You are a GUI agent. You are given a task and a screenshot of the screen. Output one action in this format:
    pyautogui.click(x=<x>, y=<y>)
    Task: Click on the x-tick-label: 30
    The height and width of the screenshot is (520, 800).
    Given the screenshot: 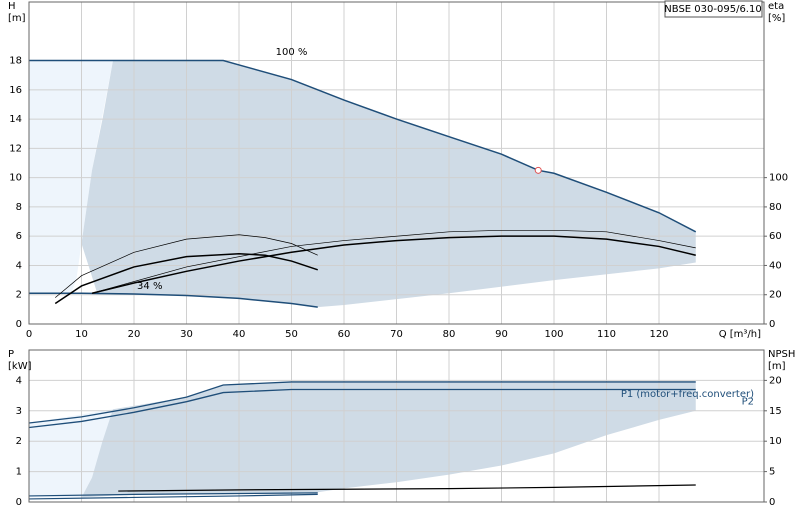 What is the action you would take?
    pyautogui.click(x=186, y=334)
    